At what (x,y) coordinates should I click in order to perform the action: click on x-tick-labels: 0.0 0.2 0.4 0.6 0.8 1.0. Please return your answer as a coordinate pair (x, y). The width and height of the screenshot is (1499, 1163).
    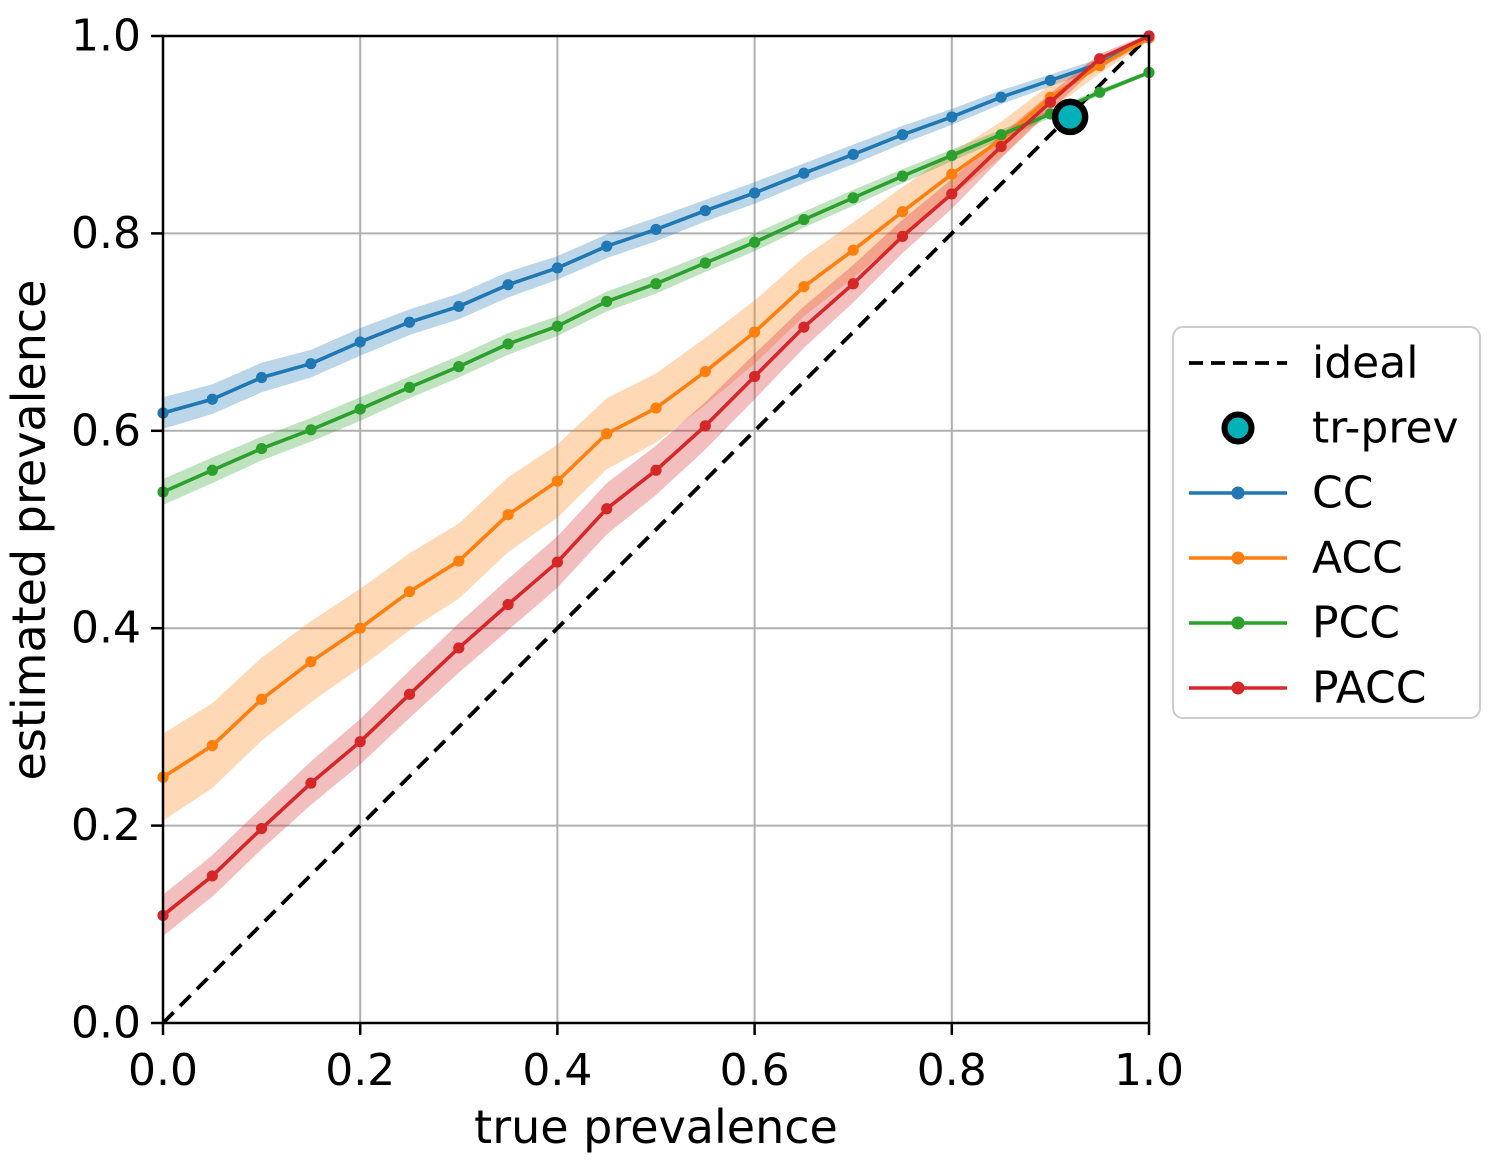
    Looking at the image, I should click on (656, 1070).